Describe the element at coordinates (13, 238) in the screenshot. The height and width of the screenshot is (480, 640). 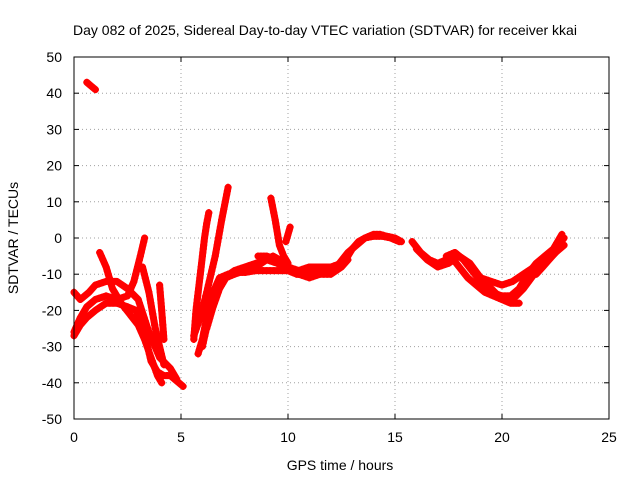
I see `y-axis-label: SDTVAR / TECUs` at that location.